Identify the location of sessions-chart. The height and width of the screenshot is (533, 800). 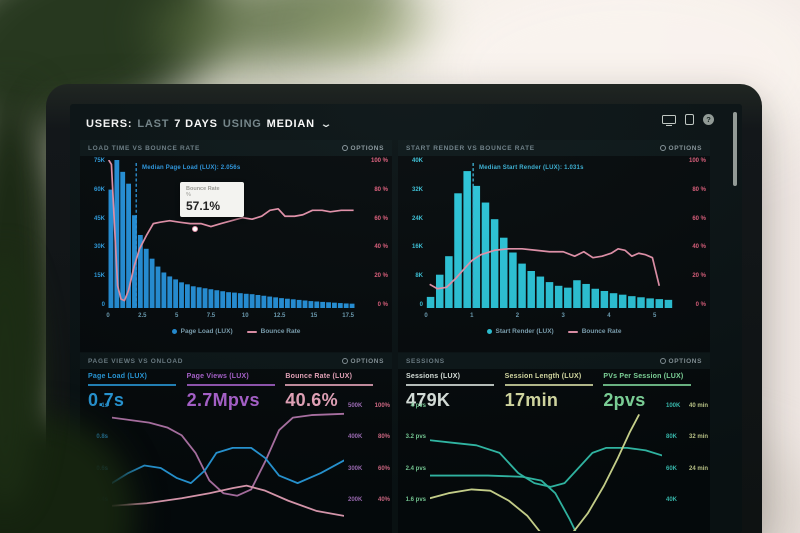
(546, 468).